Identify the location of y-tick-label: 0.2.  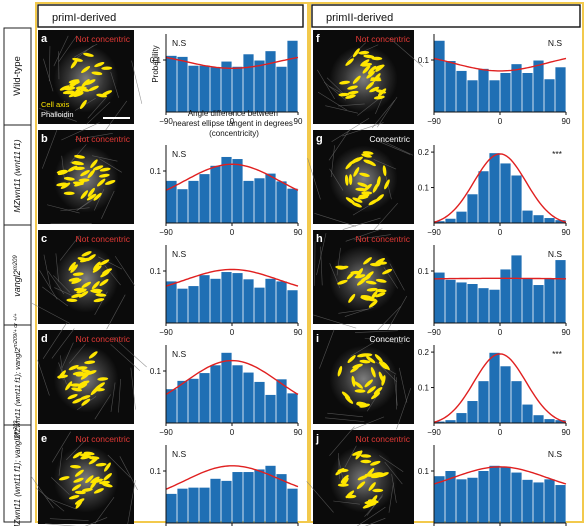
(424, 152).